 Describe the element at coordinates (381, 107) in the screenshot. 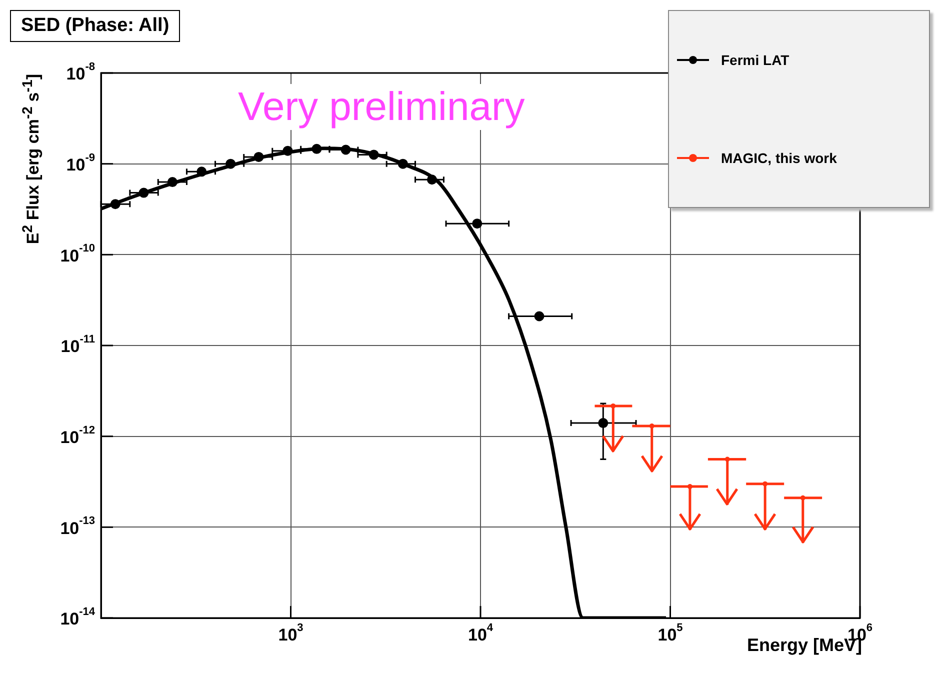

I see `annotation: Very preliminary` at that location.